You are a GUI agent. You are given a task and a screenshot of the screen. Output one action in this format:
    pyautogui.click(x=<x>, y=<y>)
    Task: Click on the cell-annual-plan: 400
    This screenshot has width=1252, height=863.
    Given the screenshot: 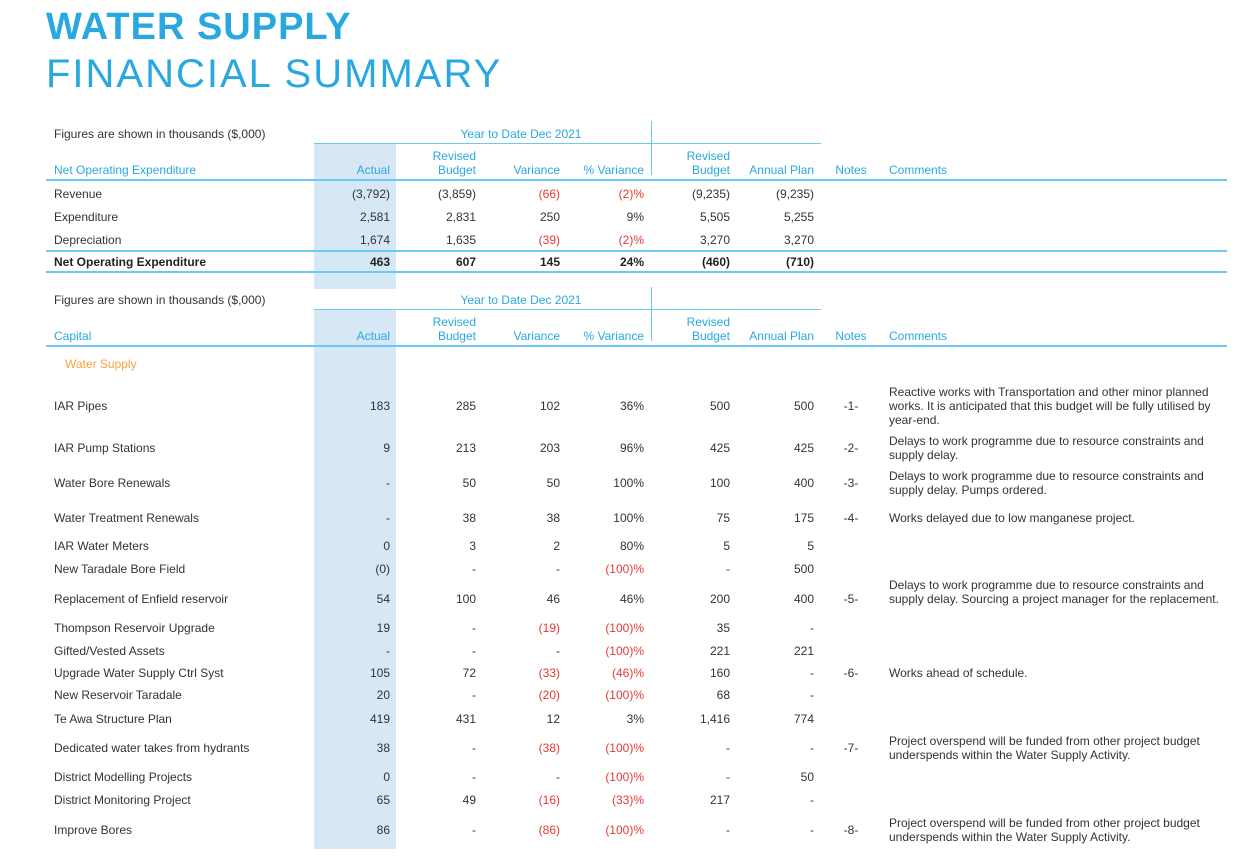 What is the action you would take?
    pyautogui.click(x=803, y=483)
    